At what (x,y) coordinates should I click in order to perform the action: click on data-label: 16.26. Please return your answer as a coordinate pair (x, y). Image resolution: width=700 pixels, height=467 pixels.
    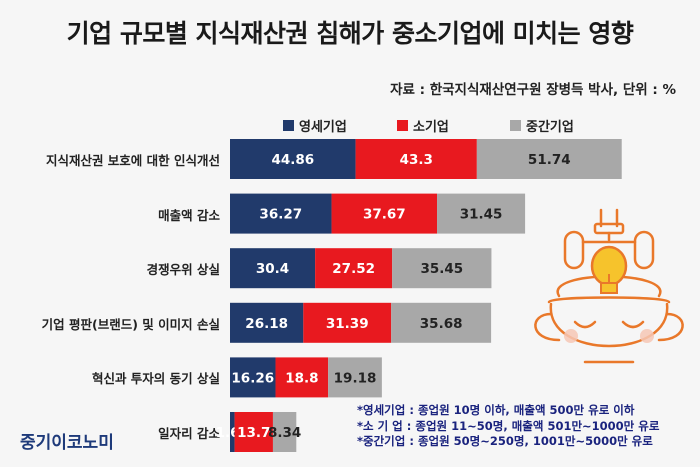
    Looking at the image, I should click on (252, 378).